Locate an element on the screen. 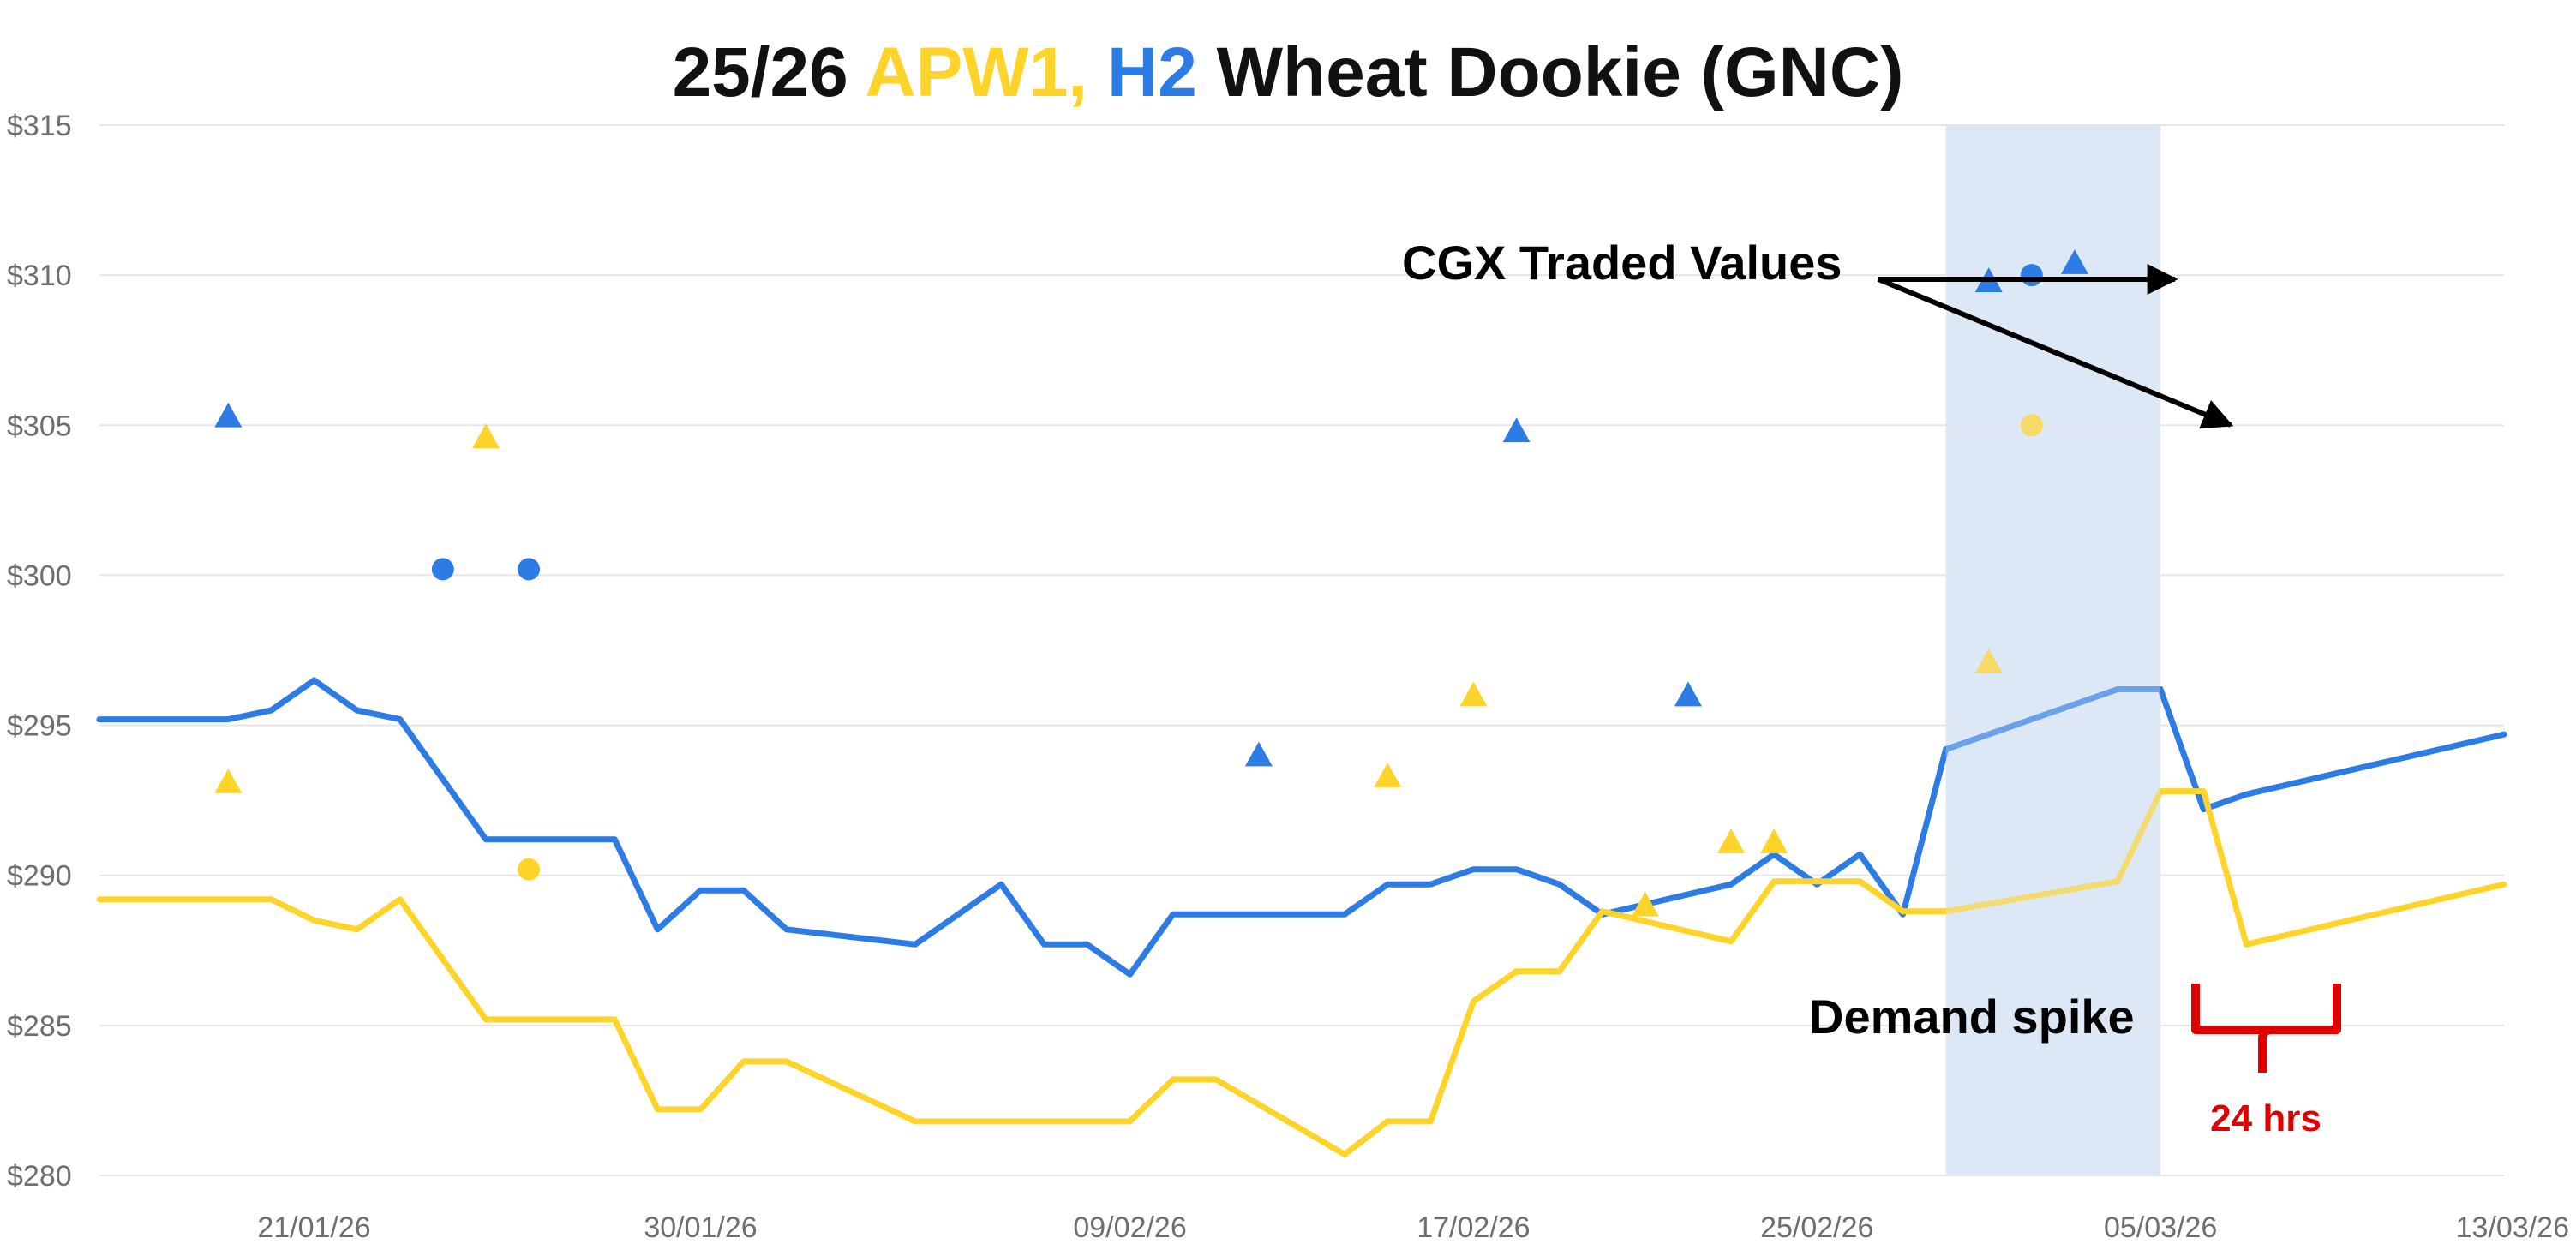 Image resolution: width=2576 pixels, height=1256 pixels. y-tick-label: $290 is located at coordinates (39, 876).